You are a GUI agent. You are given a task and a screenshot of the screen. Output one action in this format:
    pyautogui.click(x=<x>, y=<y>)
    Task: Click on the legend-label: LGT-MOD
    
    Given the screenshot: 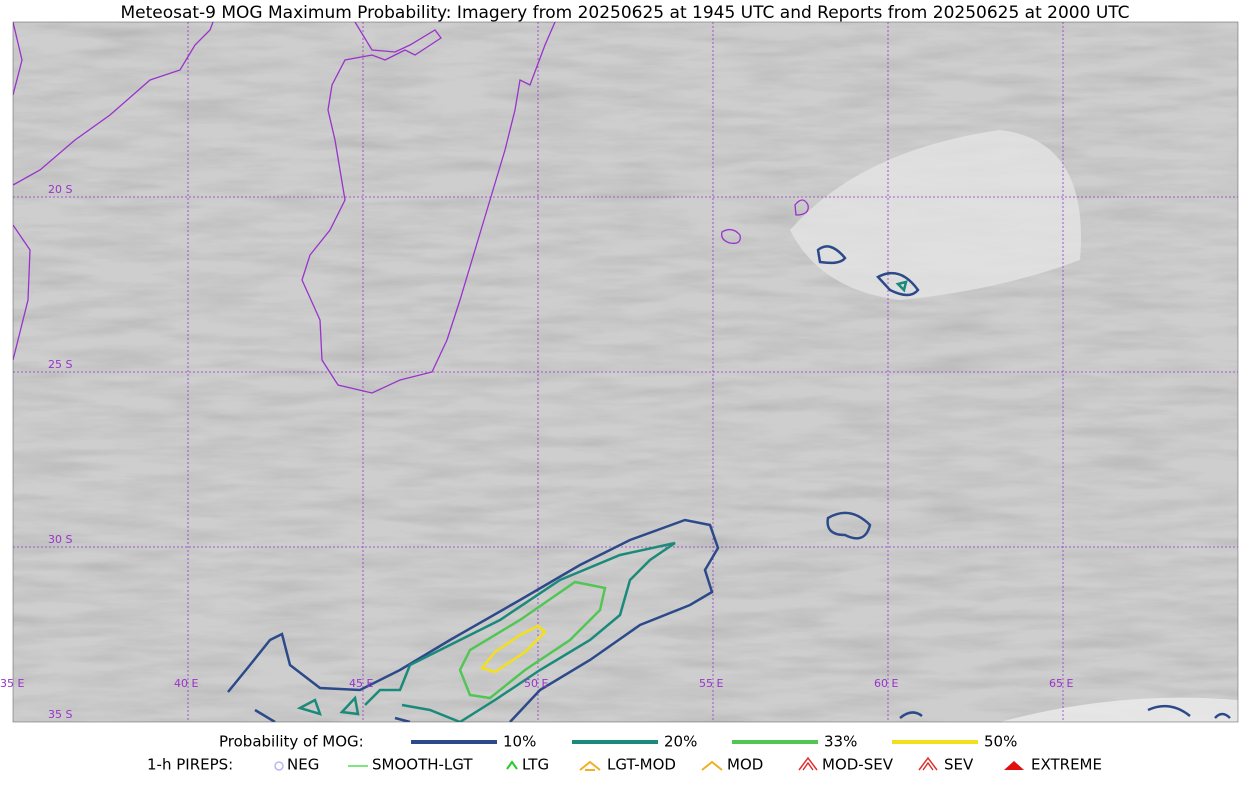 What is the action you would take?
    pyautogui.click(x=641, y=765)
    